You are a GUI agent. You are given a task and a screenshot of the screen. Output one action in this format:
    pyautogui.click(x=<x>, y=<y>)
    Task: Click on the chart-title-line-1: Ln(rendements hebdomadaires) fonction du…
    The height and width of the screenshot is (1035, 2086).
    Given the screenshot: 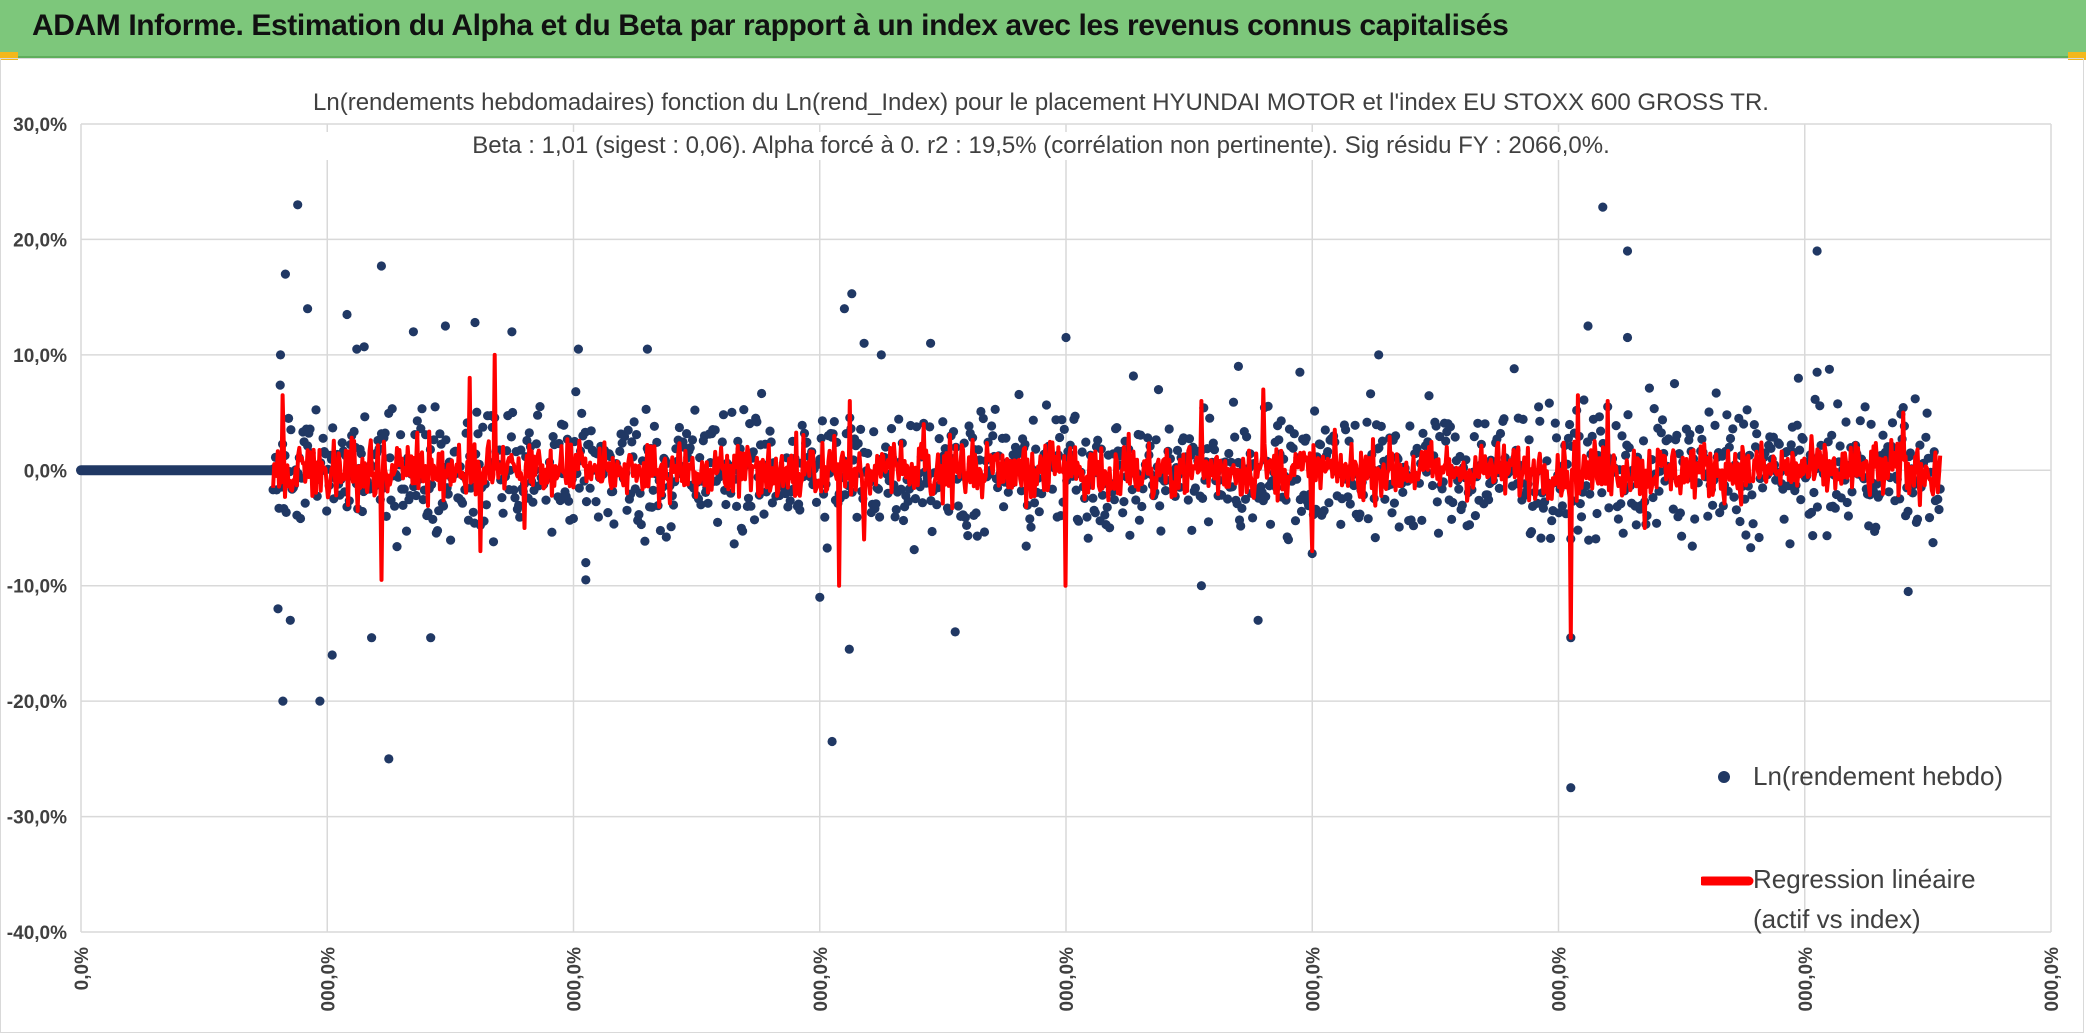 What is the action you would take?
    pyautogui.click(x=1041, y=103)
    